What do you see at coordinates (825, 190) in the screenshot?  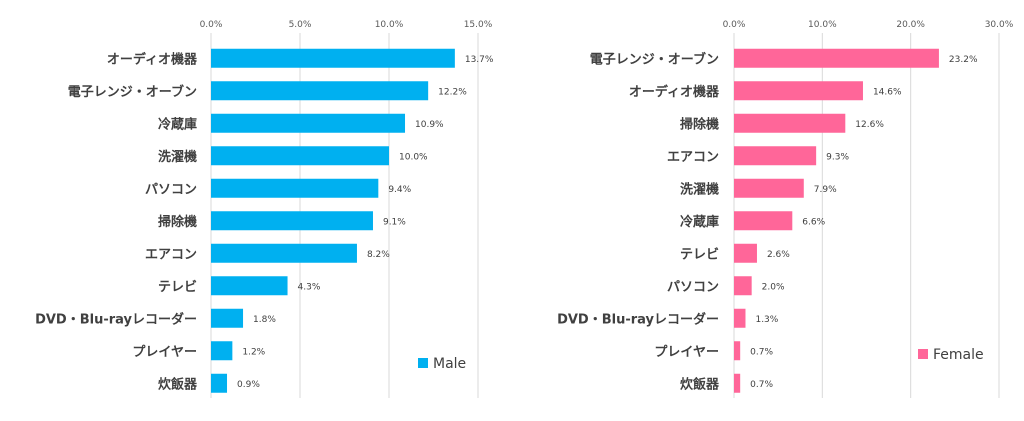 I see `data-label: 7.9%` at bounding box center [825, 190].